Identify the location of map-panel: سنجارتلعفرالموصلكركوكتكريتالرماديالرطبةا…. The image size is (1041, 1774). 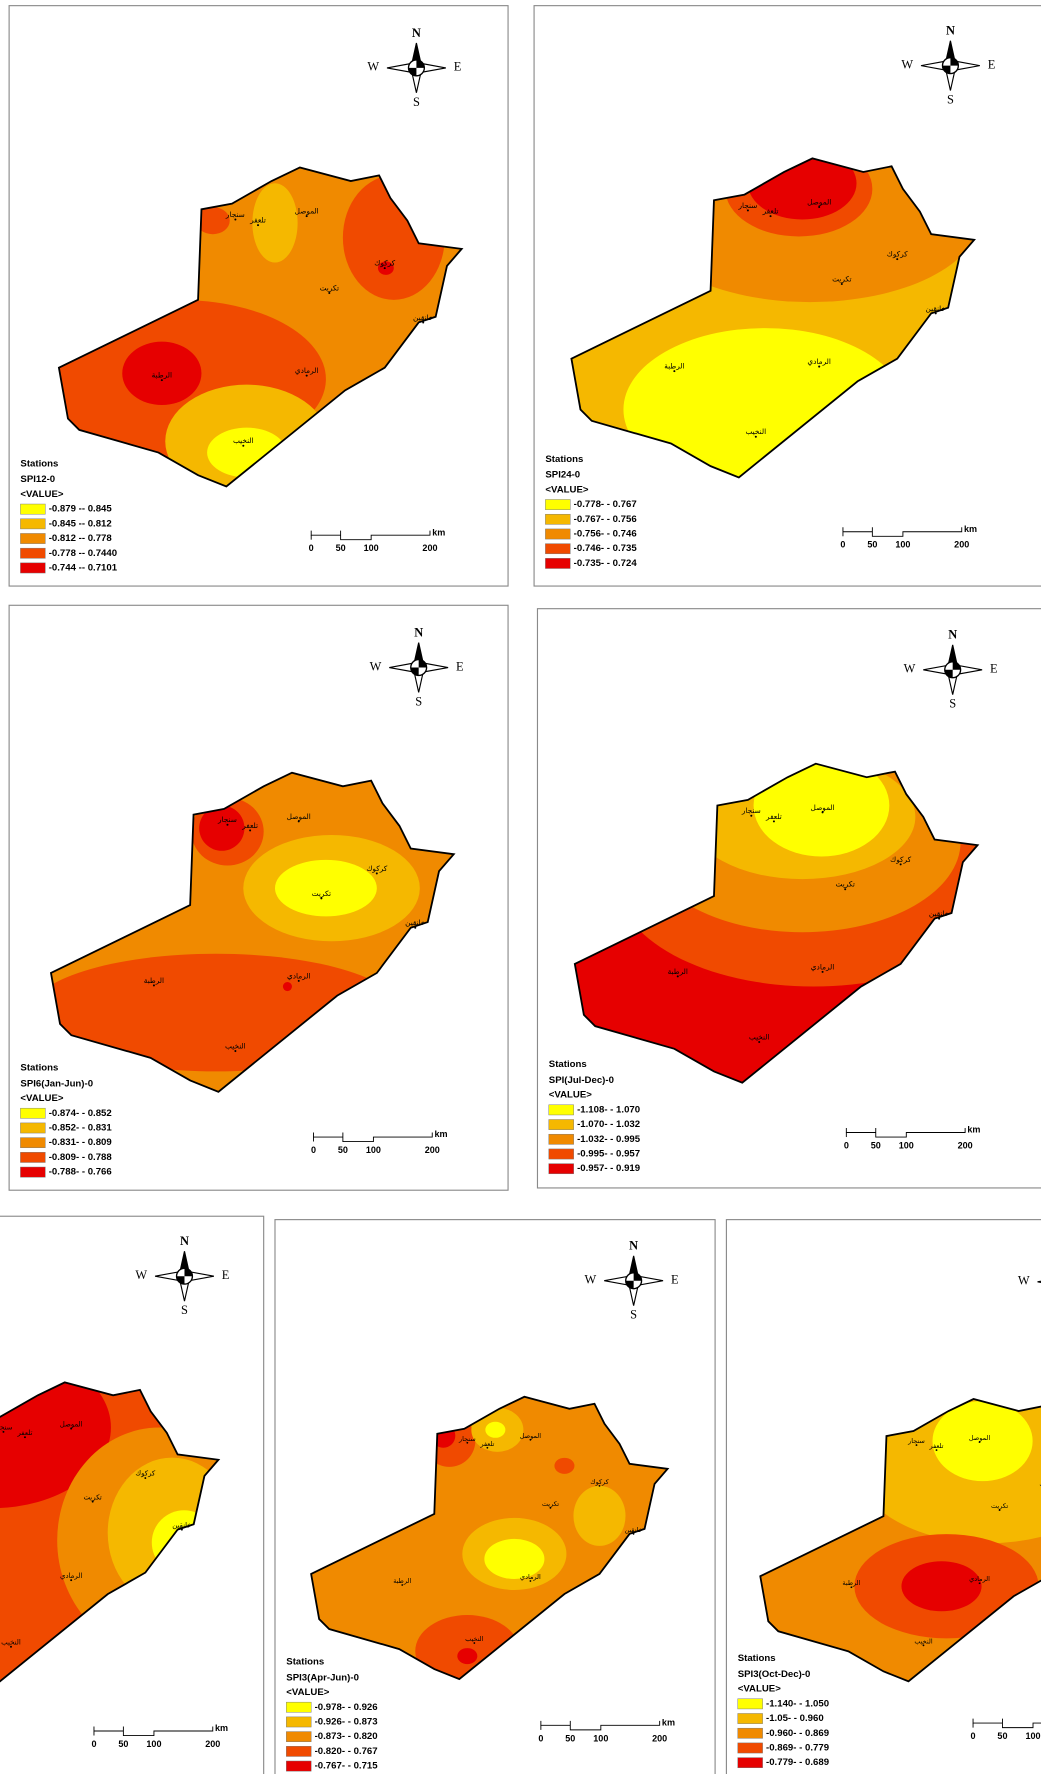
(132, 1494).